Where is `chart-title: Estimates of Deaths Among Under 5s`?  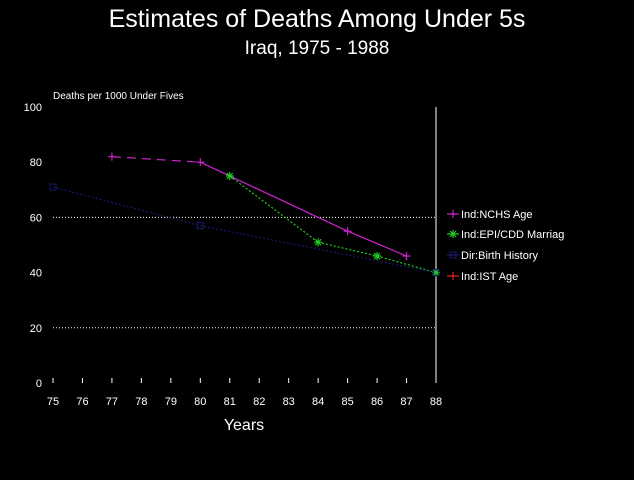
chart-title: Estimates of Deaths Among Under 5s is located at coordinates (317, 19).